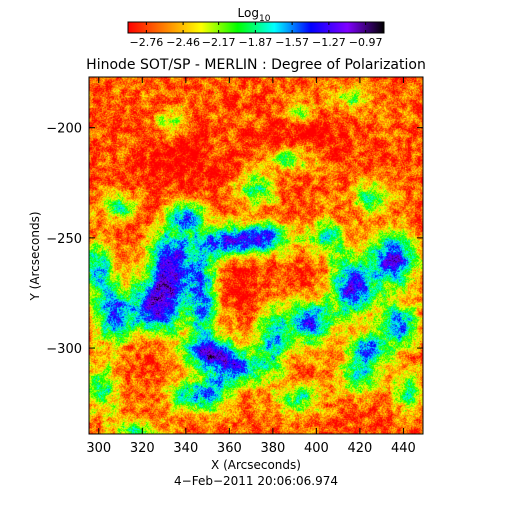  Describe the element at coordinates (359, 448) in the screenshot. I see `x-tick-label: 420` at that location.